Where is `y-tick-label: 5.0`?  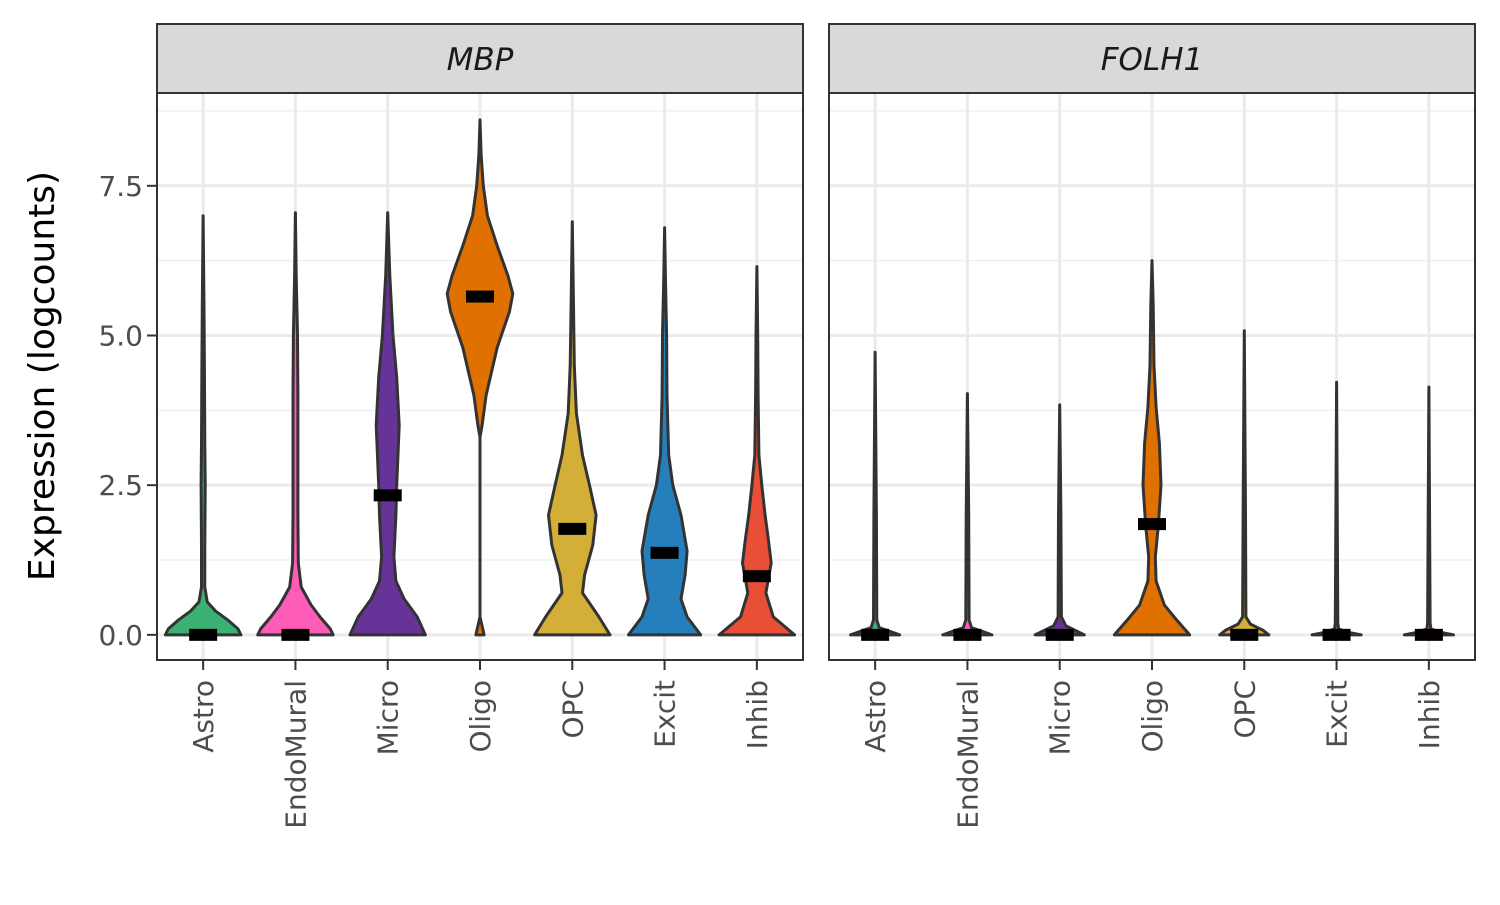
y-tick-label: 5.0 is located at coordinates (120, 335).